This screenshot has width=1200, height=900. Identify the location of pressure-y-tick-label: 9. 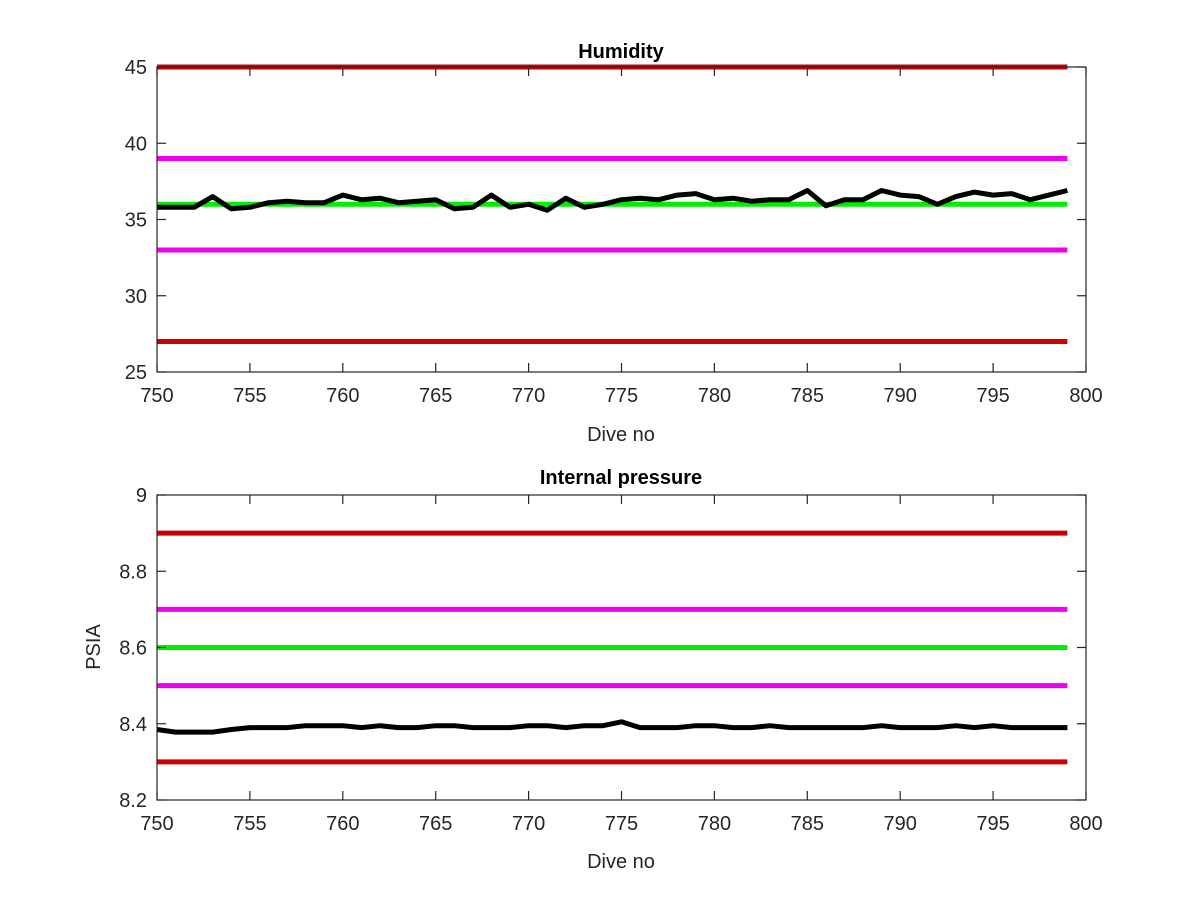
(141, 496).